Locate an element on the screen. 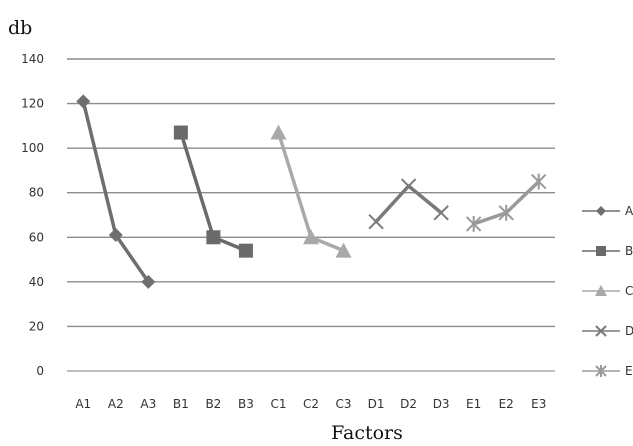 The image size is (633, 446). y-tick-label: 140 is located at coordinates (32, 59).